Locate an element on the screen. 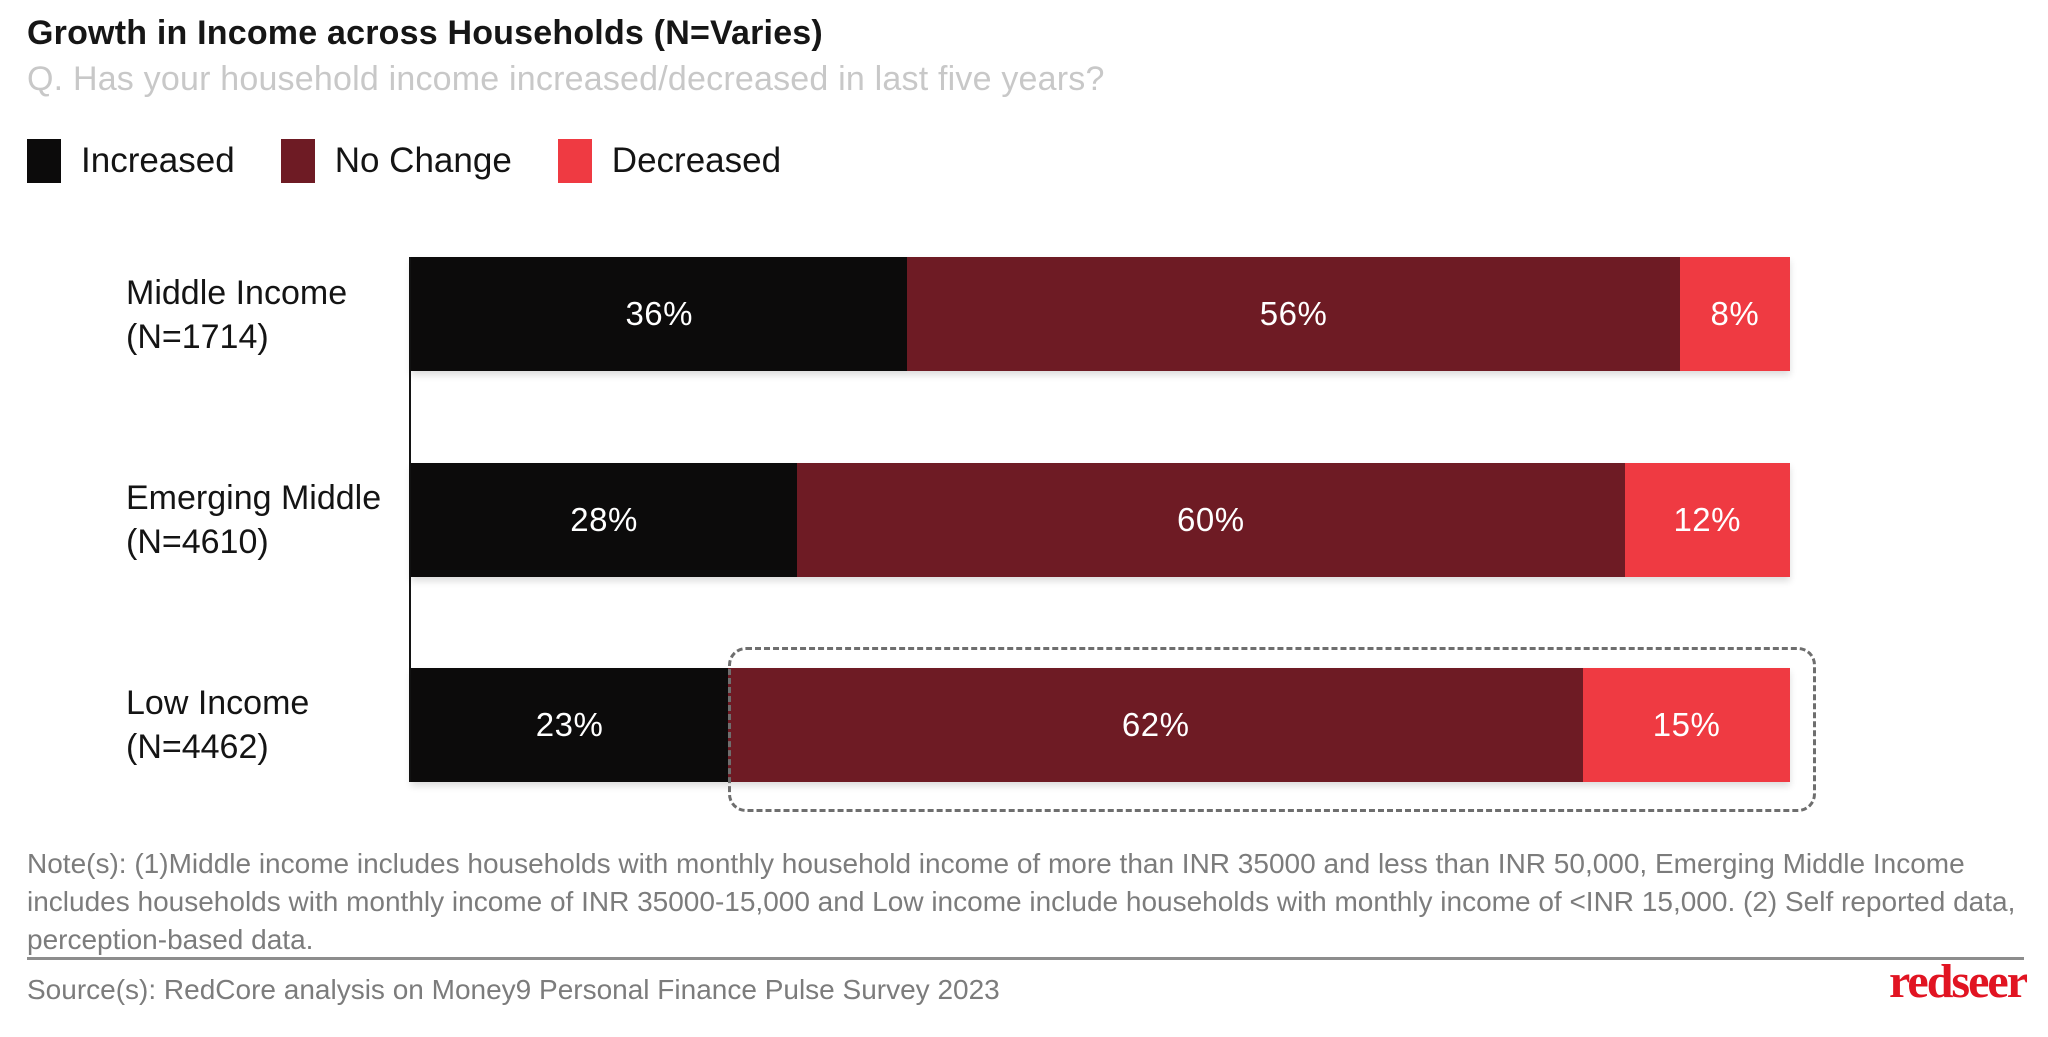 The width and height of the screenshot is (2048, 1037). bar-segment-increased: 36% is located at coordinates (659, 314).